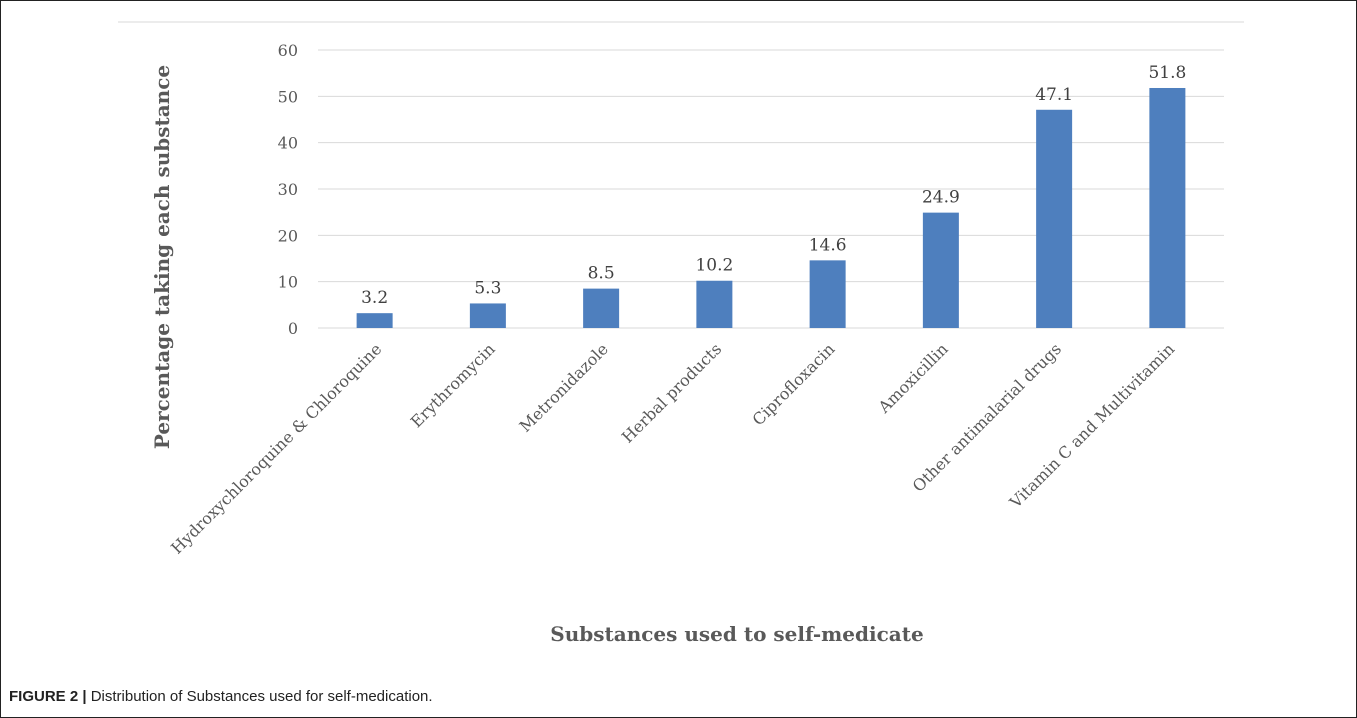 The image size is (1357, 718). Describe the element at coordinates (913, 378) in the screenshot. I see `x-category-label: Amoxicillin` at that location.